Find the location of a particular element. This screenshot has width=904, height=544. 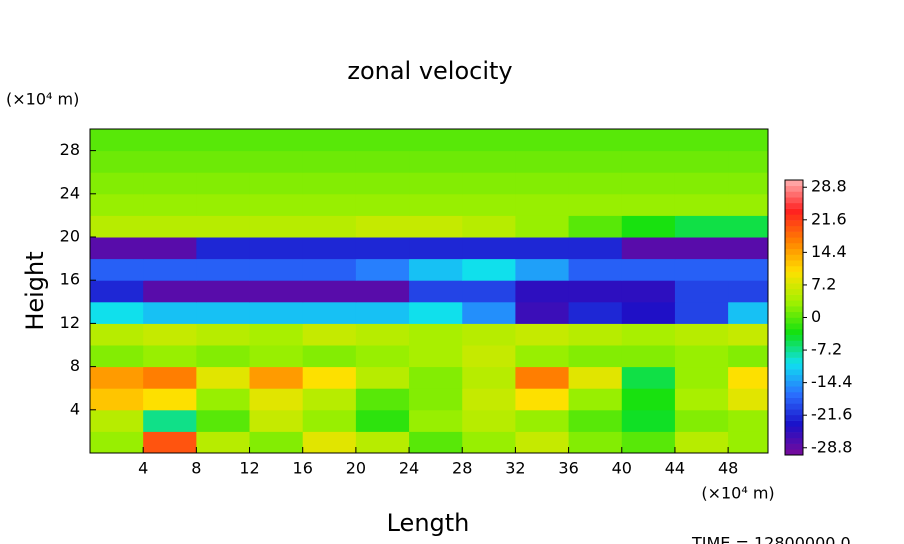

y-tick-label: 20 is located at coordinates (70, 236).